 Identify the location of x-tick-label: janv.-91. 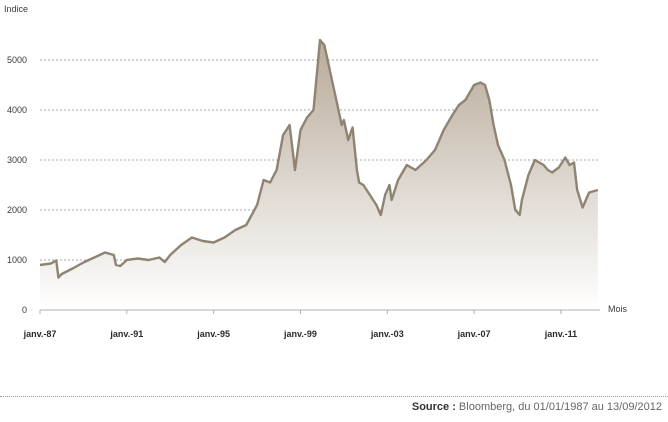
(126, 334).